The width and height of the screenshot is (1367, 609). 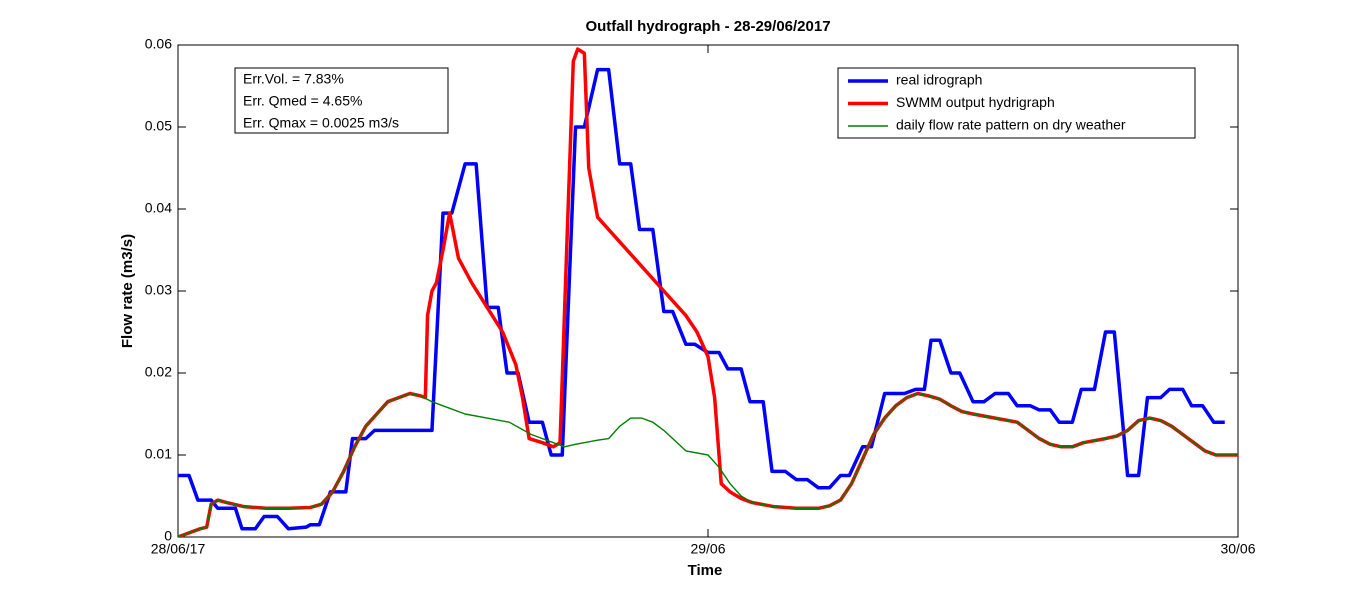 What do you see at coordinates (127, 291) in the screenshot?
I see `y-axis-label: Flow rate (m3/s)` at bounding box center [127, 291].